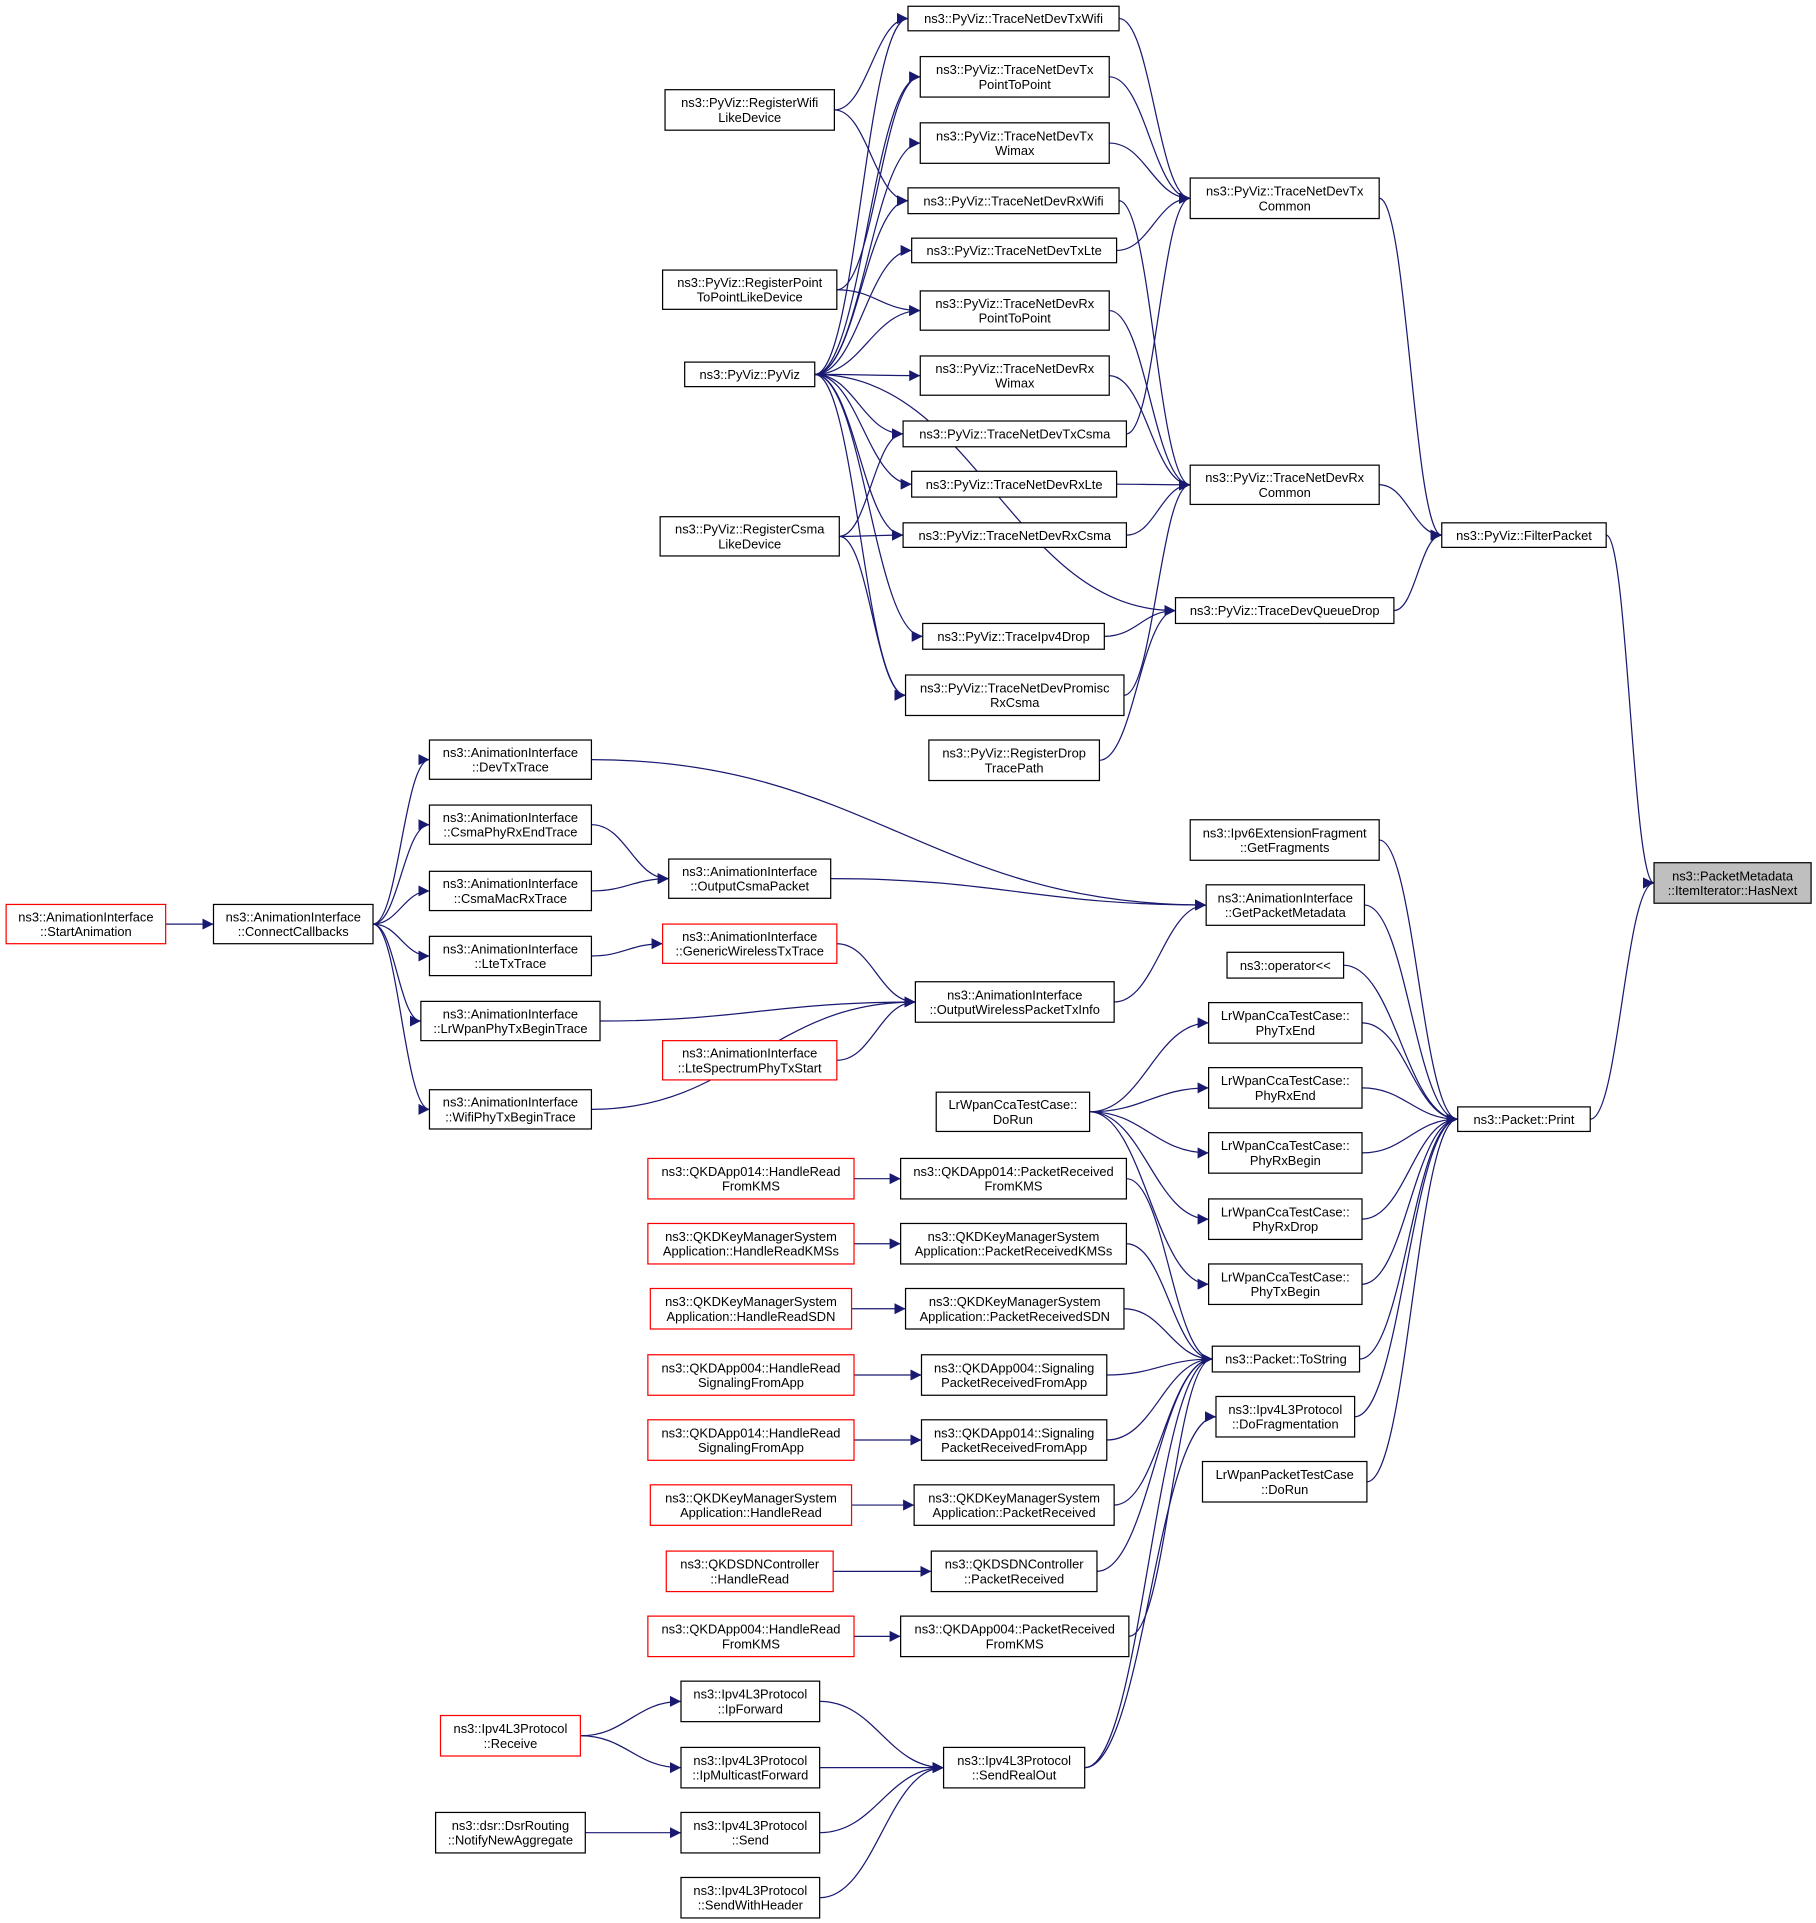  I want to click on node-rxwifi: ns3::PyViz::TraceNetDevRxWifi, so click(1013, 201).